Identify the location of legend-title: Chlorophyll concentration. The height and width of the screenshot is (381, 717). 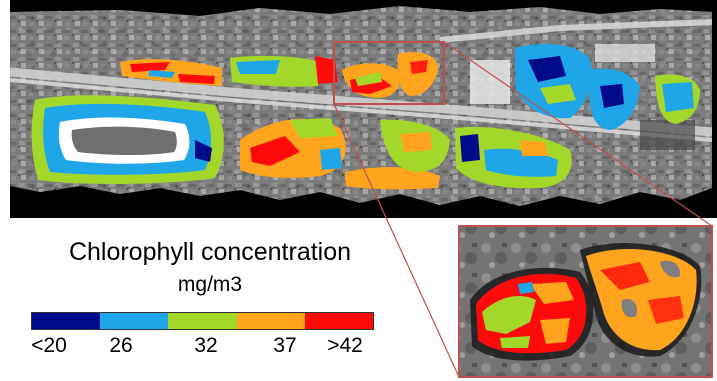
(210, 252).